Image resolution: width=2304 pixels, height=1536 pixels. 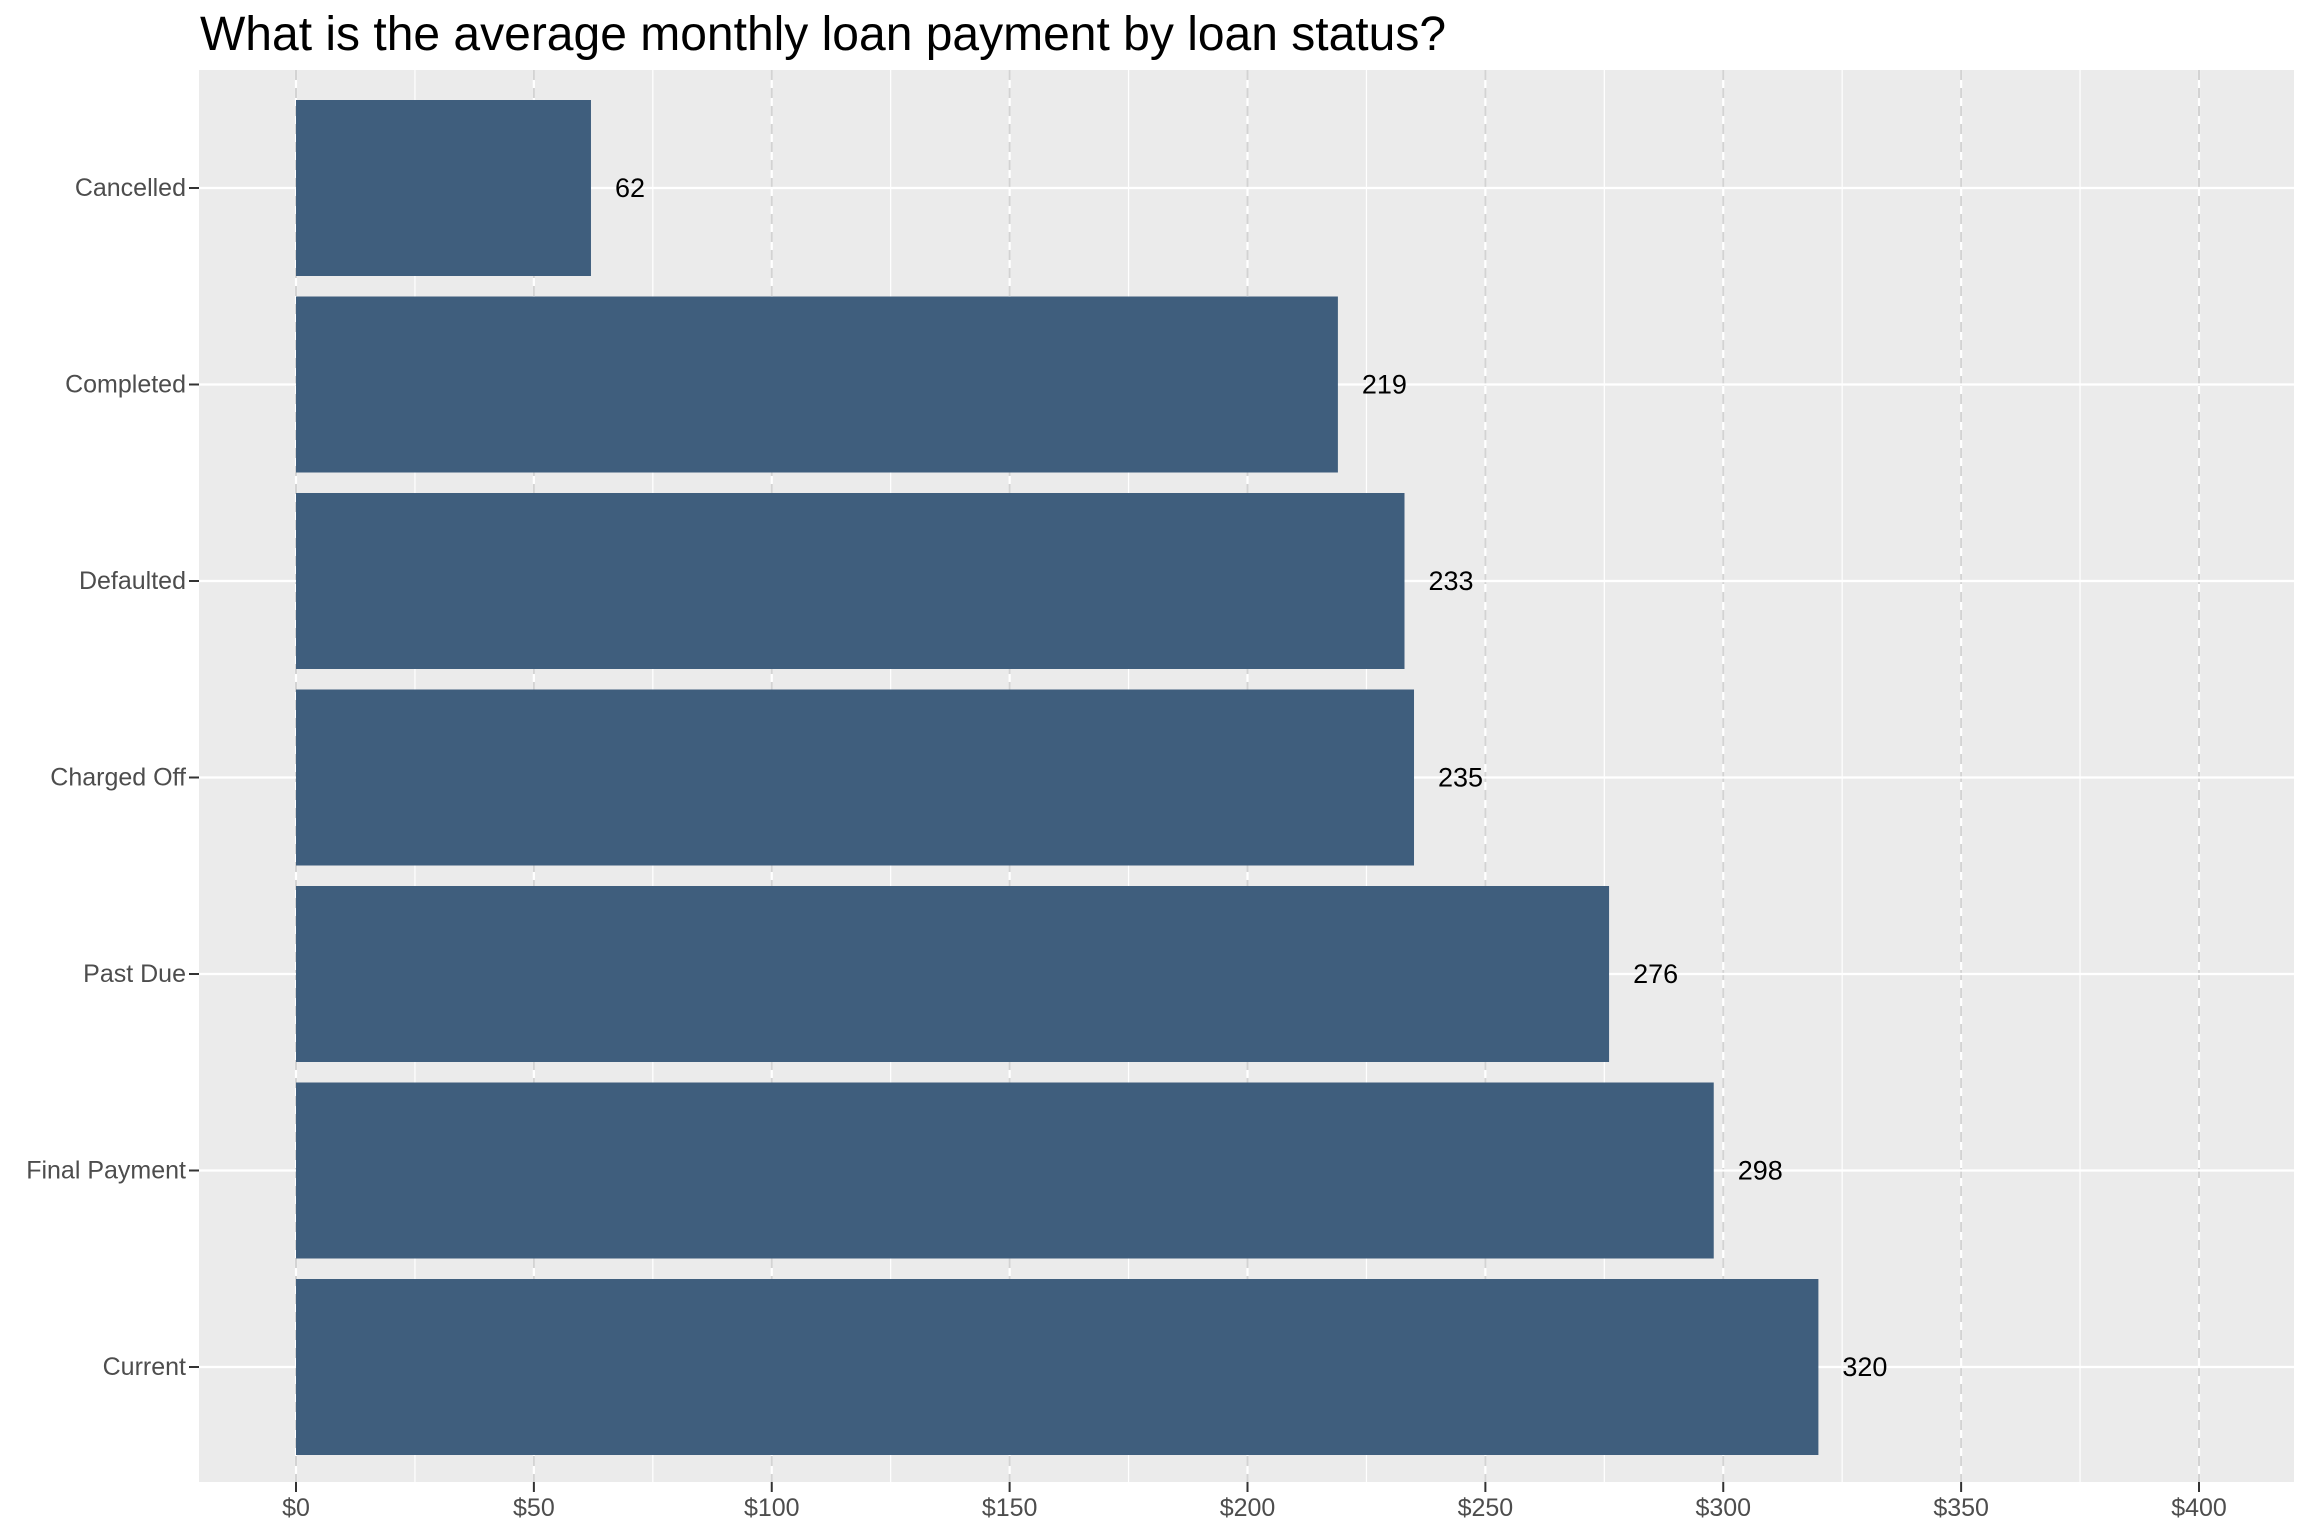 I want to click on bar-value-label: 235, so click(x=1460, y=778).